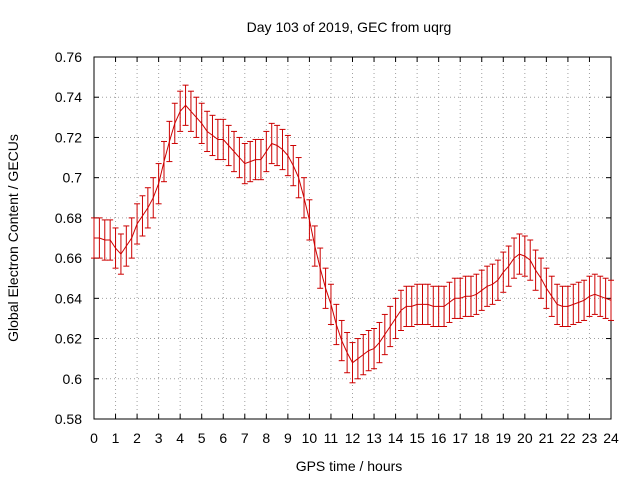 The height and width of the screenshot is (480, 640). Describe the element at coordinates (504, 438) in the screenshot. I see `x-tick-label: 19` at that location.